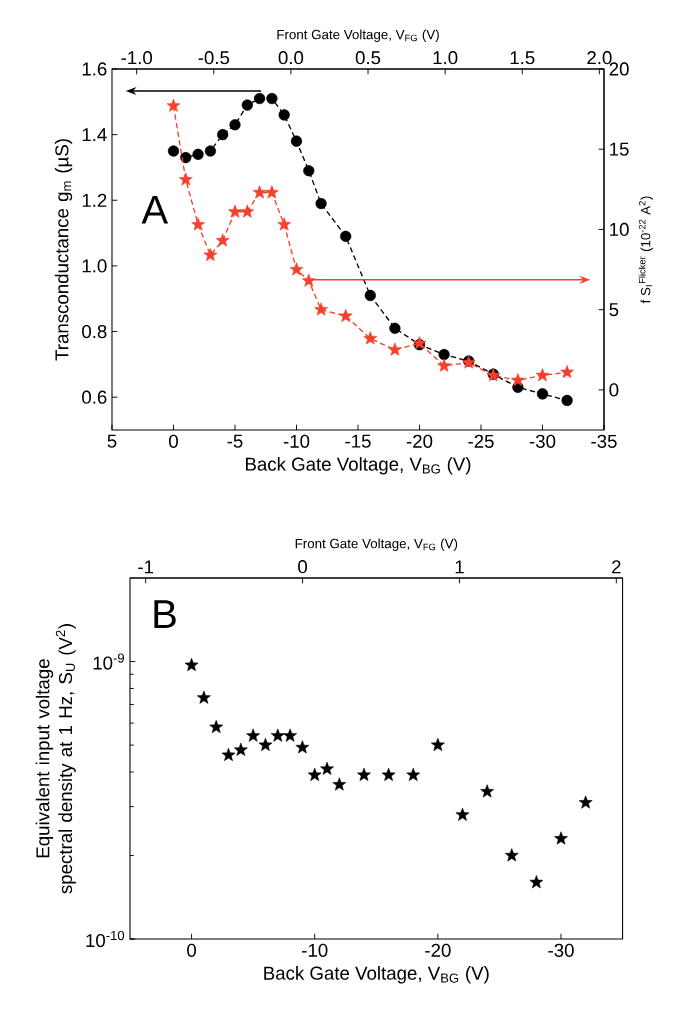  I want to click on x2-tick-label: -0.5, so click(214, 58).